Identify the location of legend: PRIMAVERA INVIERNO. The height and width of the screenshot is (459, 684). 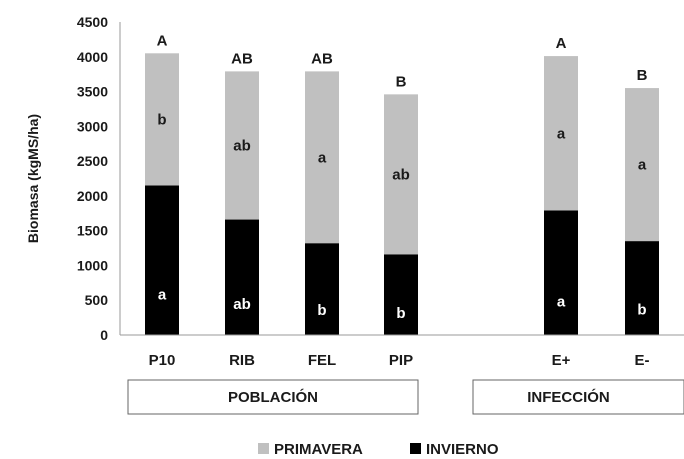
(378, 449).